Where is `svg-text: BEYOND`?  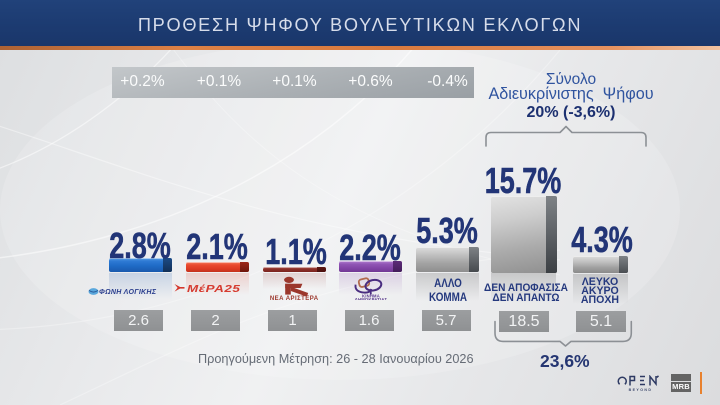 svg-text: BEYOND is located at coordinates (641, 390).